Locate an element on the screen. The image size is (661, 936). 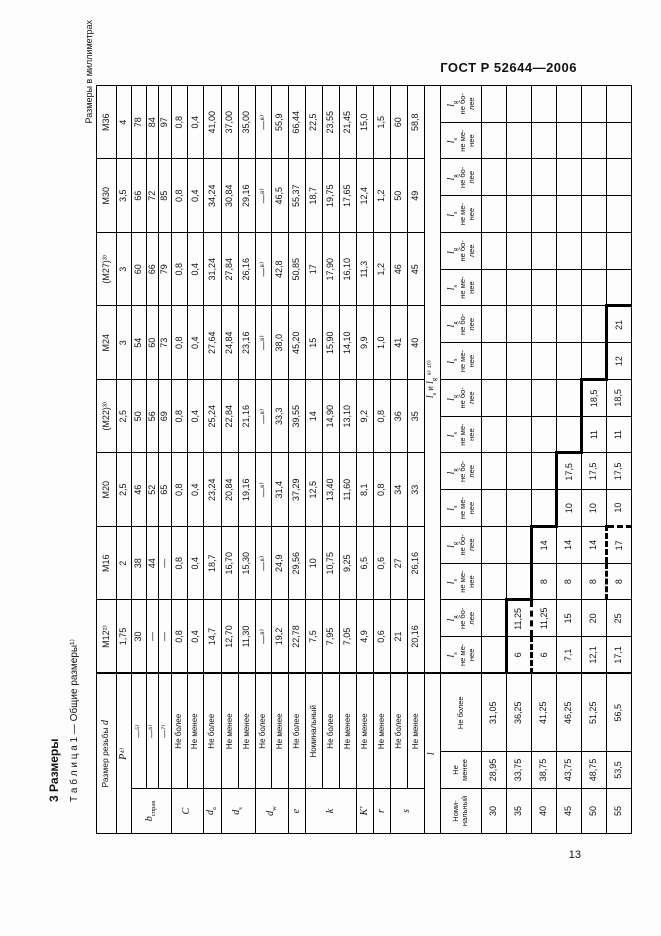
value-cell: 54 is located at coordinates (139, 342).